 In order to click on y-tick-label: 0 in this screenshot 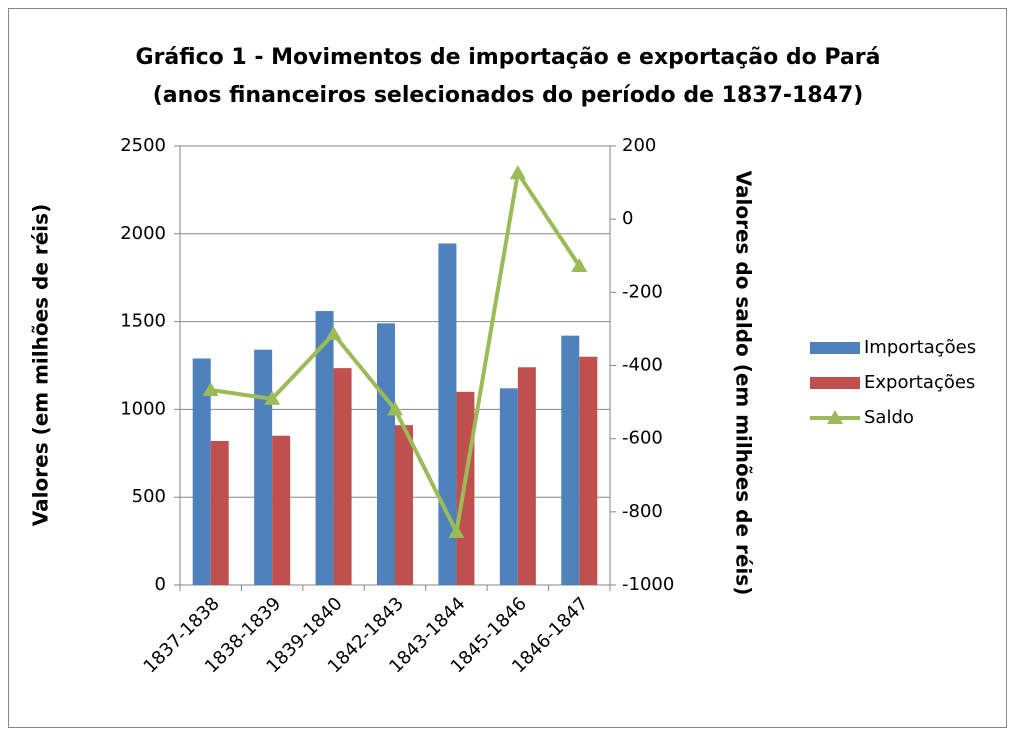, I will do `click(160, 584)`.